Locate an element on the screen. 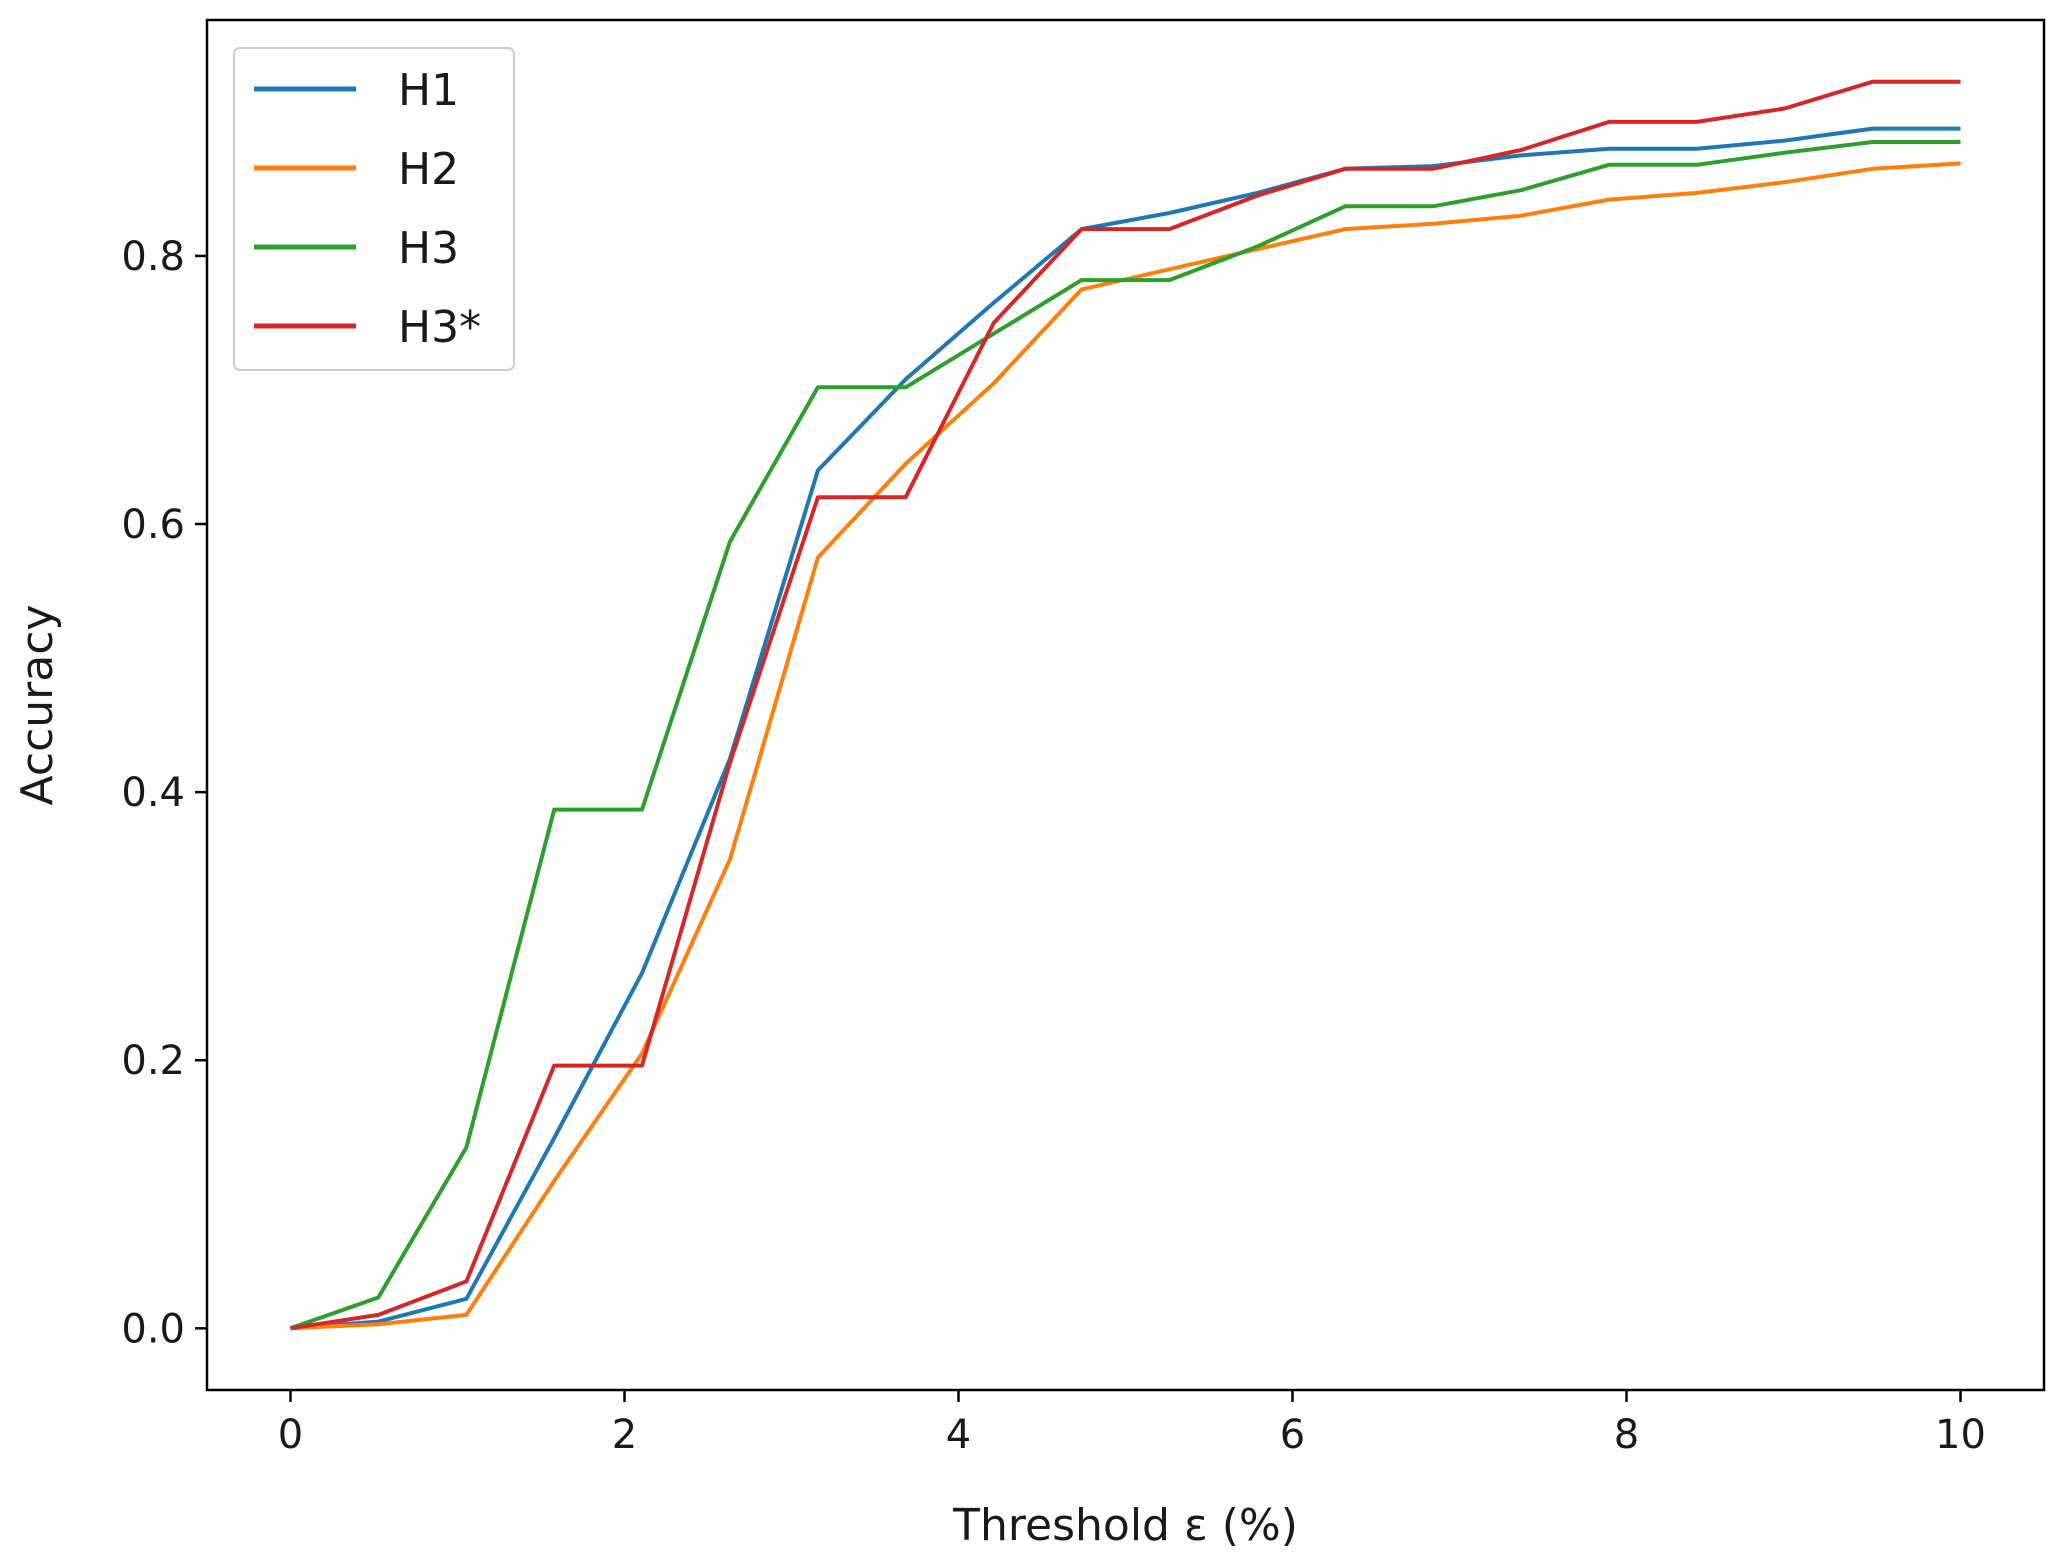  legend-label: H3* is located at coordinates (439, 327).